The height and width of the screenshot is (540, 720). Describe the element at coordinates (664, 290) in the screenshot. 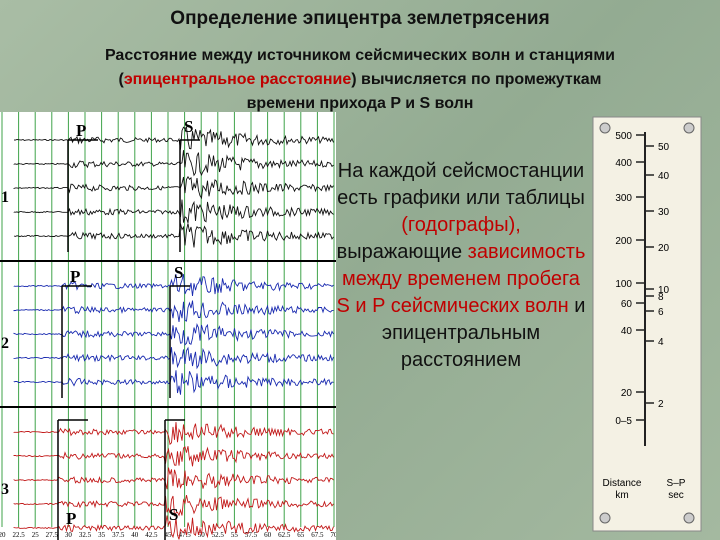

I see `time-label: 10` at that location.